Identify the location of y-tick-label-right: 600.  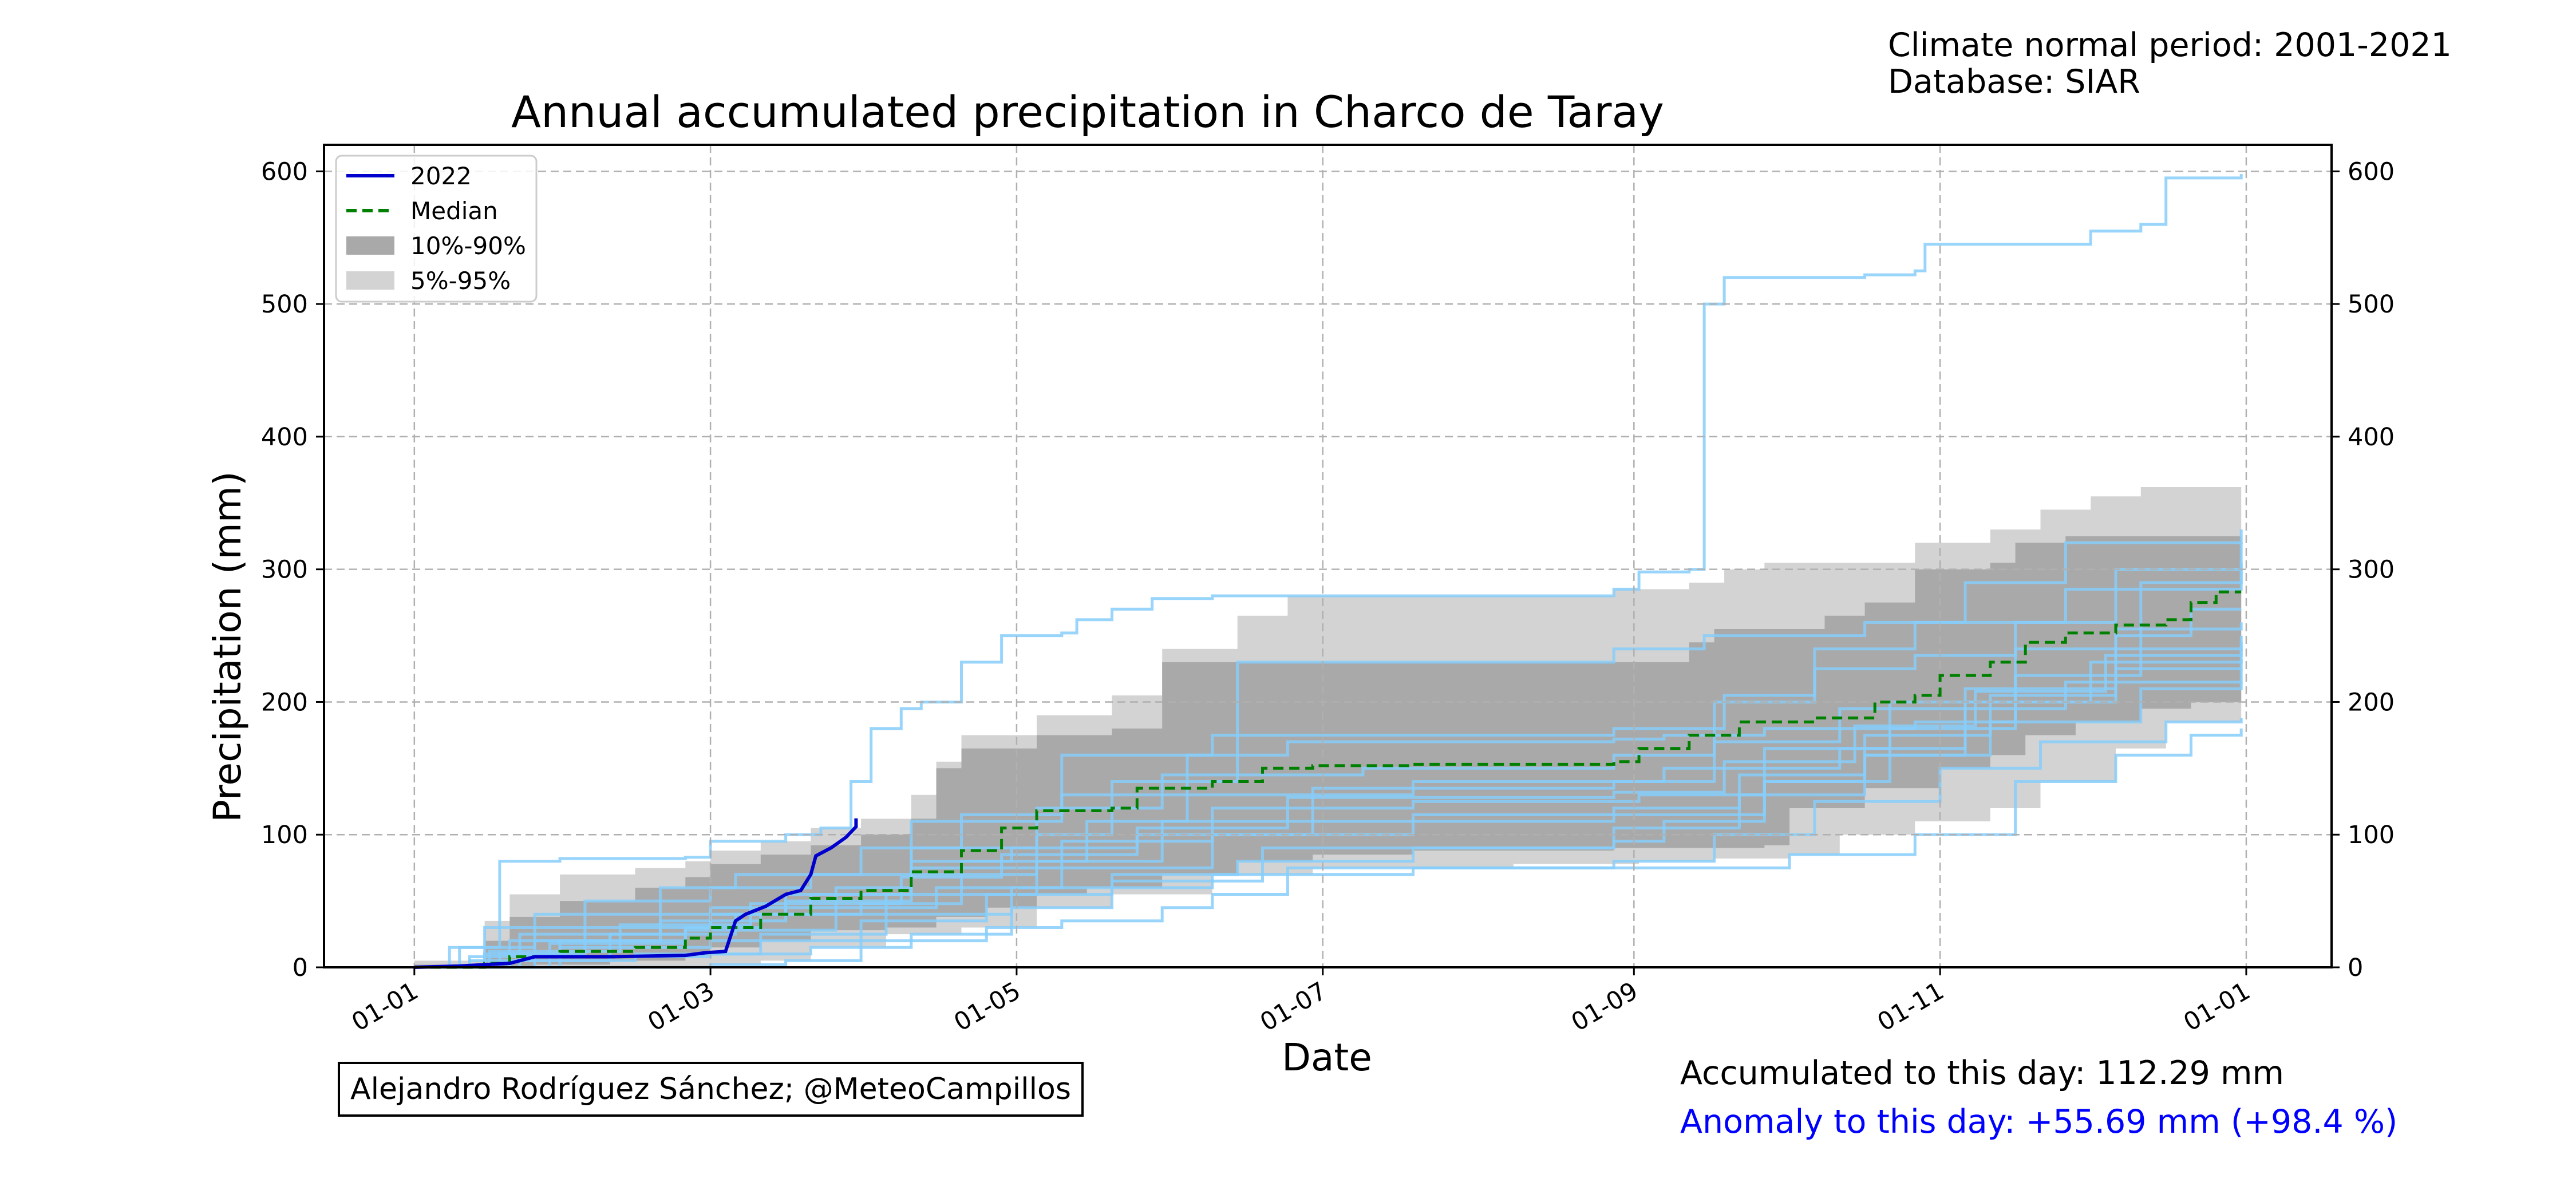
(2371, 171).